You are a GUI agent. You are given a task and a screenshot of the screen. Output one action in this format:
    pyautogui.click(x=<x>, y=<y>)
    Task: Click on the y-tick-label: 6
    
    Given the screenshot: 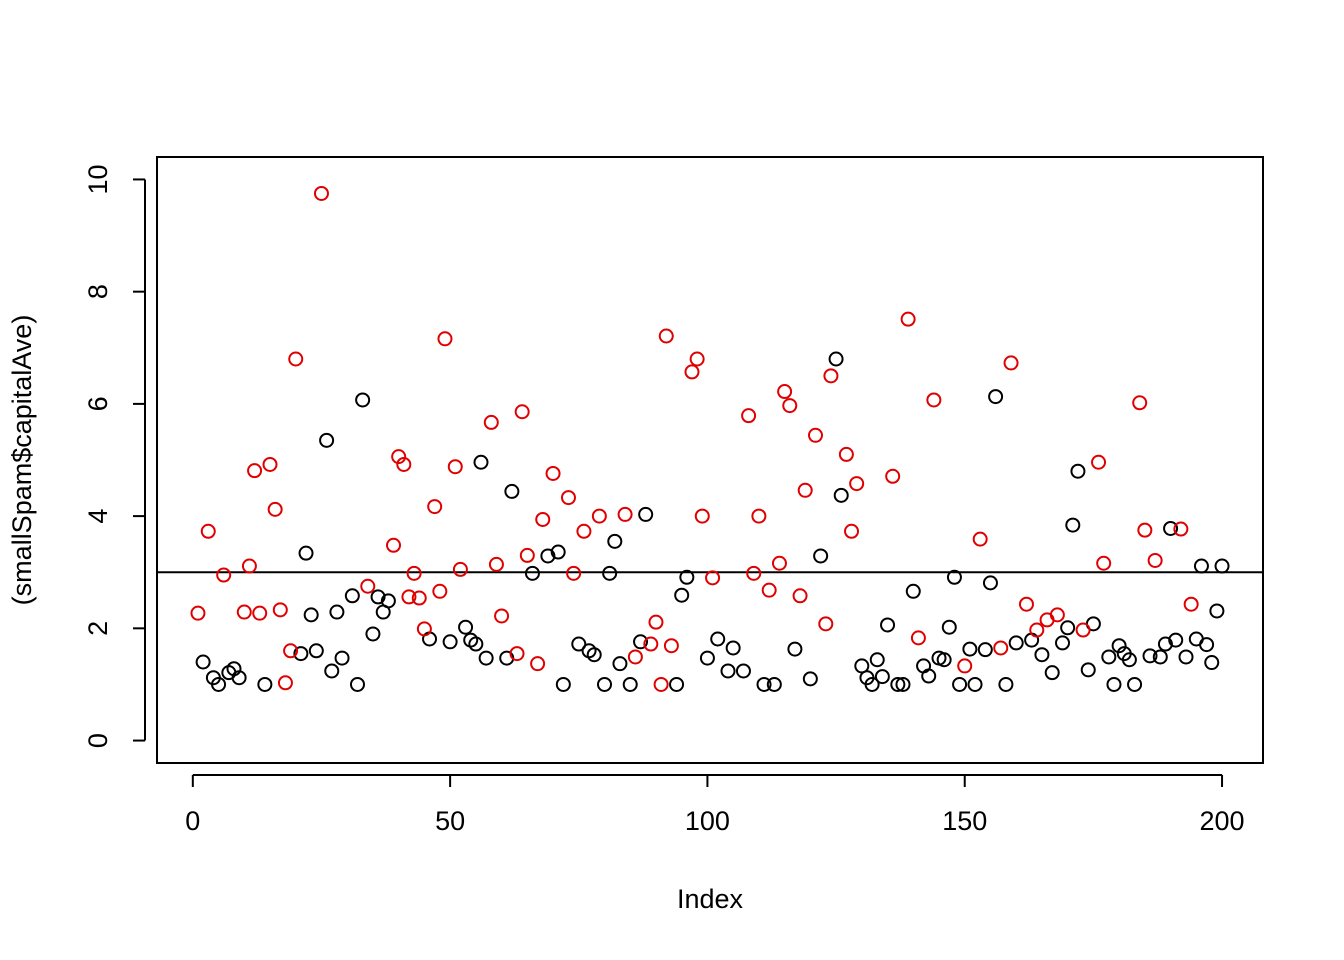 What is the action you would take?
    pyautogui.click(x=98, y=403)
    